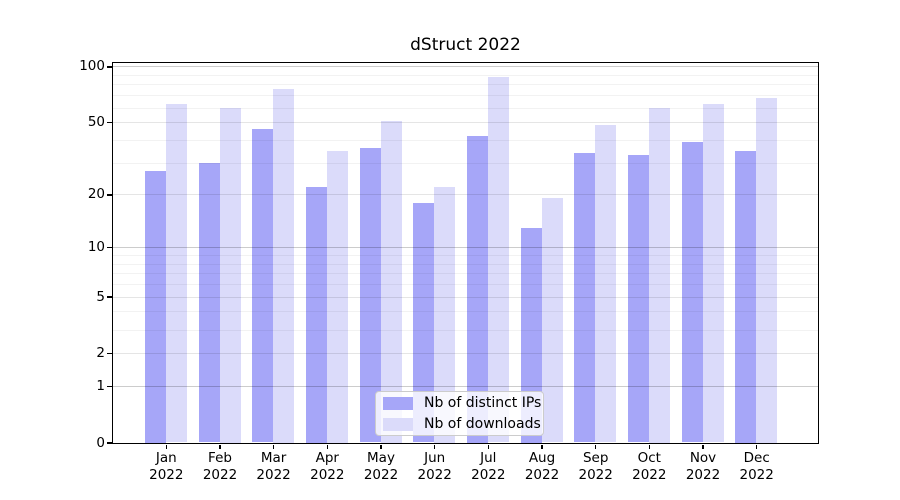 The image size is (900, 500). Describe the element at coordinates (92, 66) in the screenshot. I see `y-tick-label: 100` at that location.